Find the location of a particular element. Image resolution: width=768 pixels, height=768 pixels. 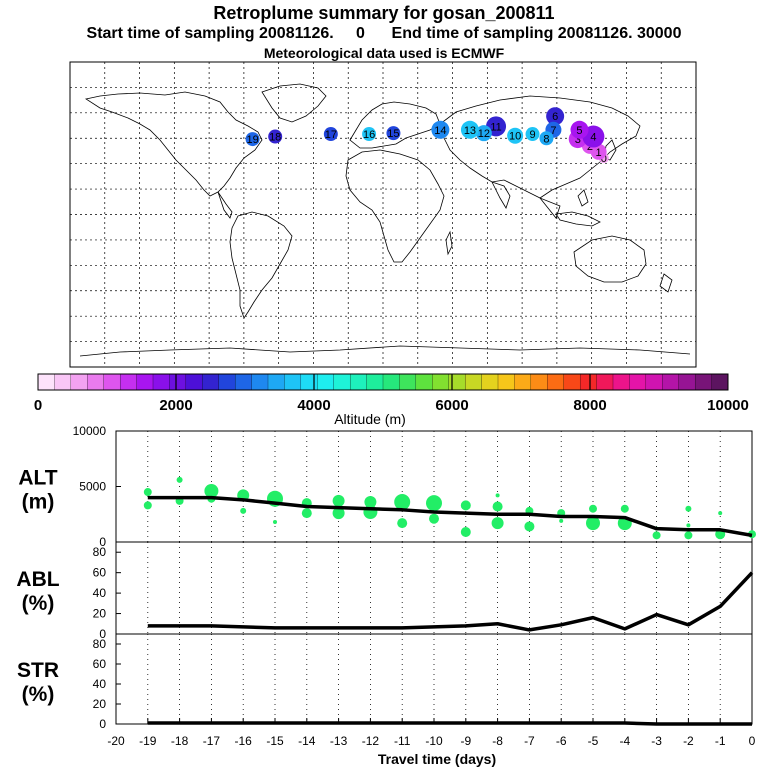

x-tick-label: -16 is located at coordinates (244, 741).